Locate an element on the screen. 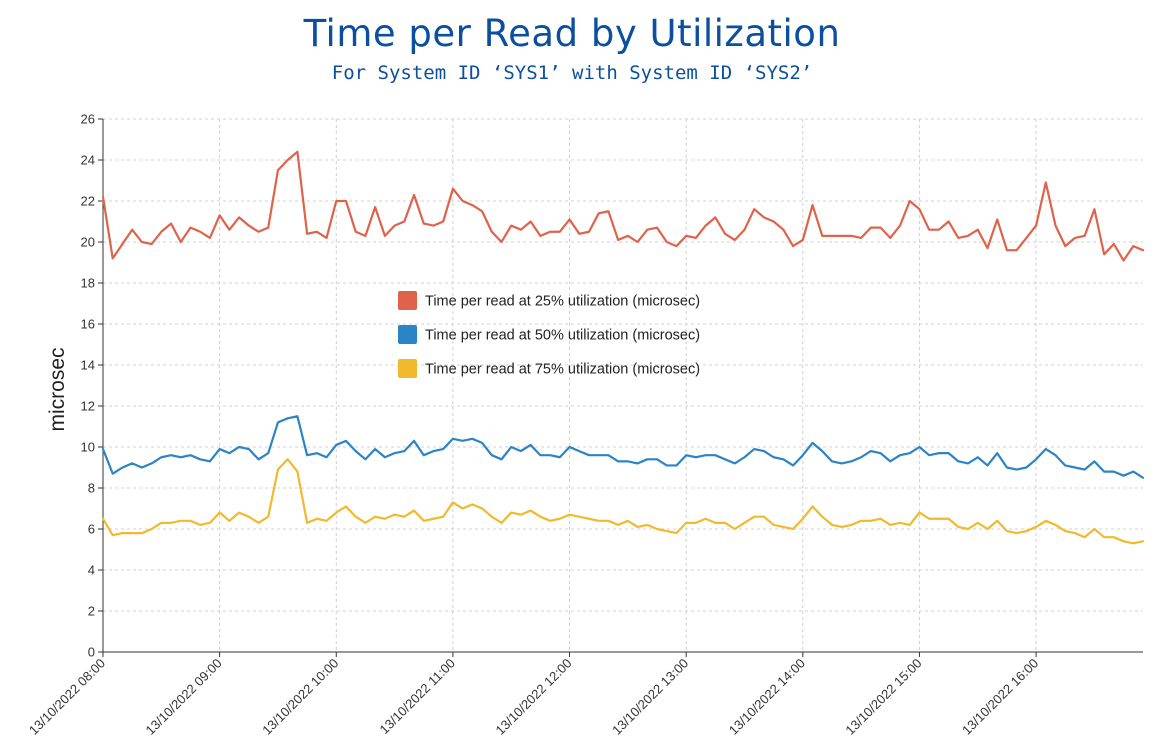  x-tick-label: 13/10/2022 14:00 is located at coordinates (767, 697).